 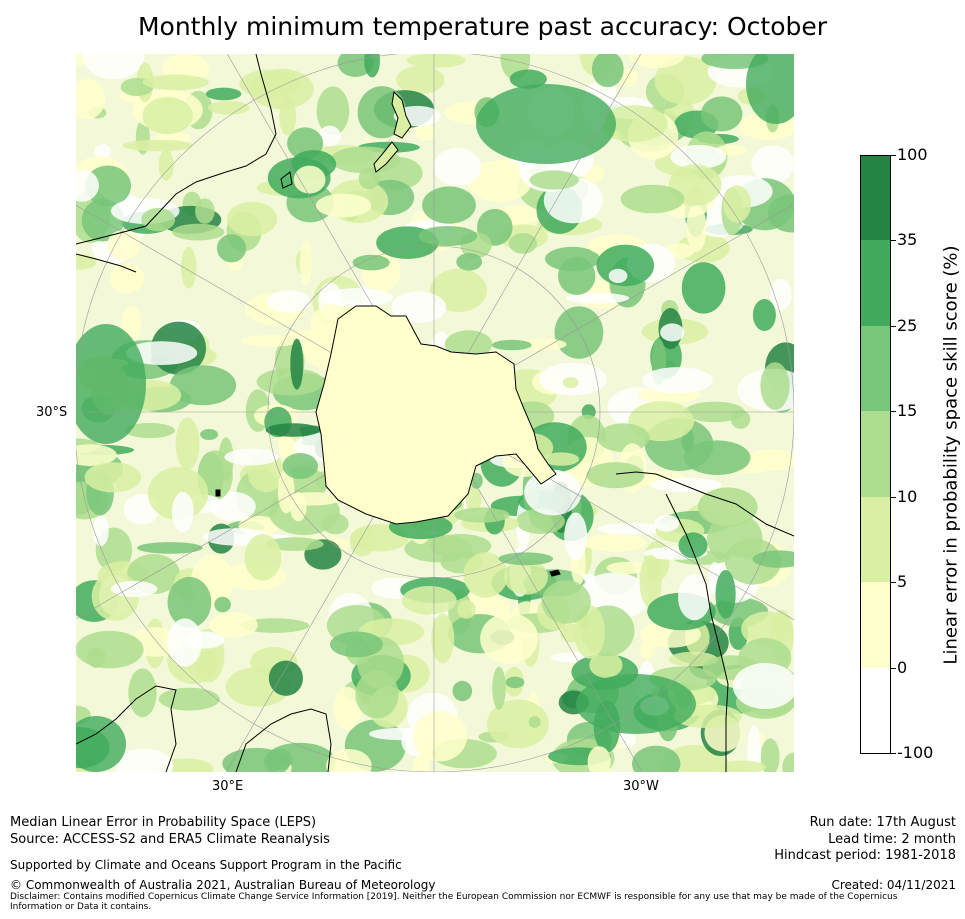 What do you see at coordinates (286, 180) in the screenshot?
I see `tasmania-coastline` at bounding box center [286, 180].